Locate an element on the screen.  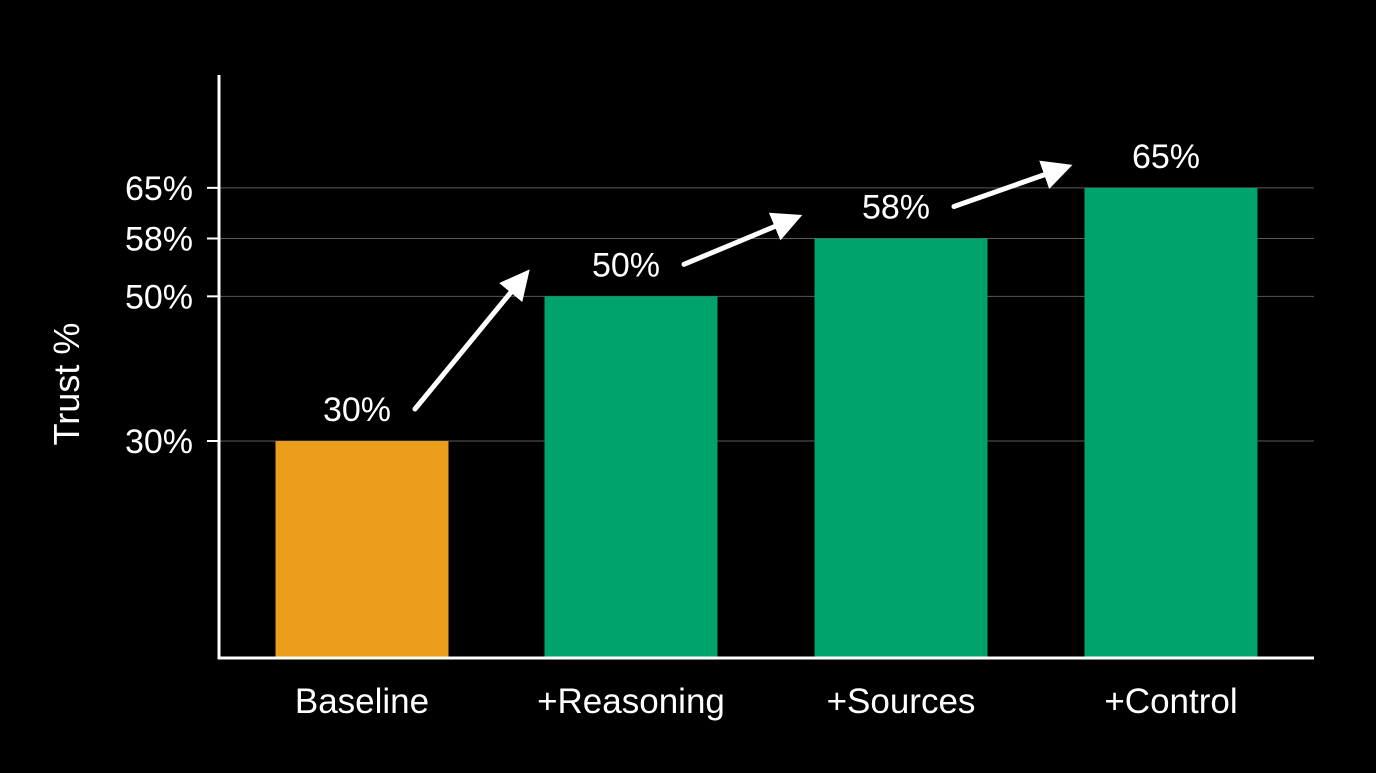
data-label: 30% is located at coordinates (357, 410).